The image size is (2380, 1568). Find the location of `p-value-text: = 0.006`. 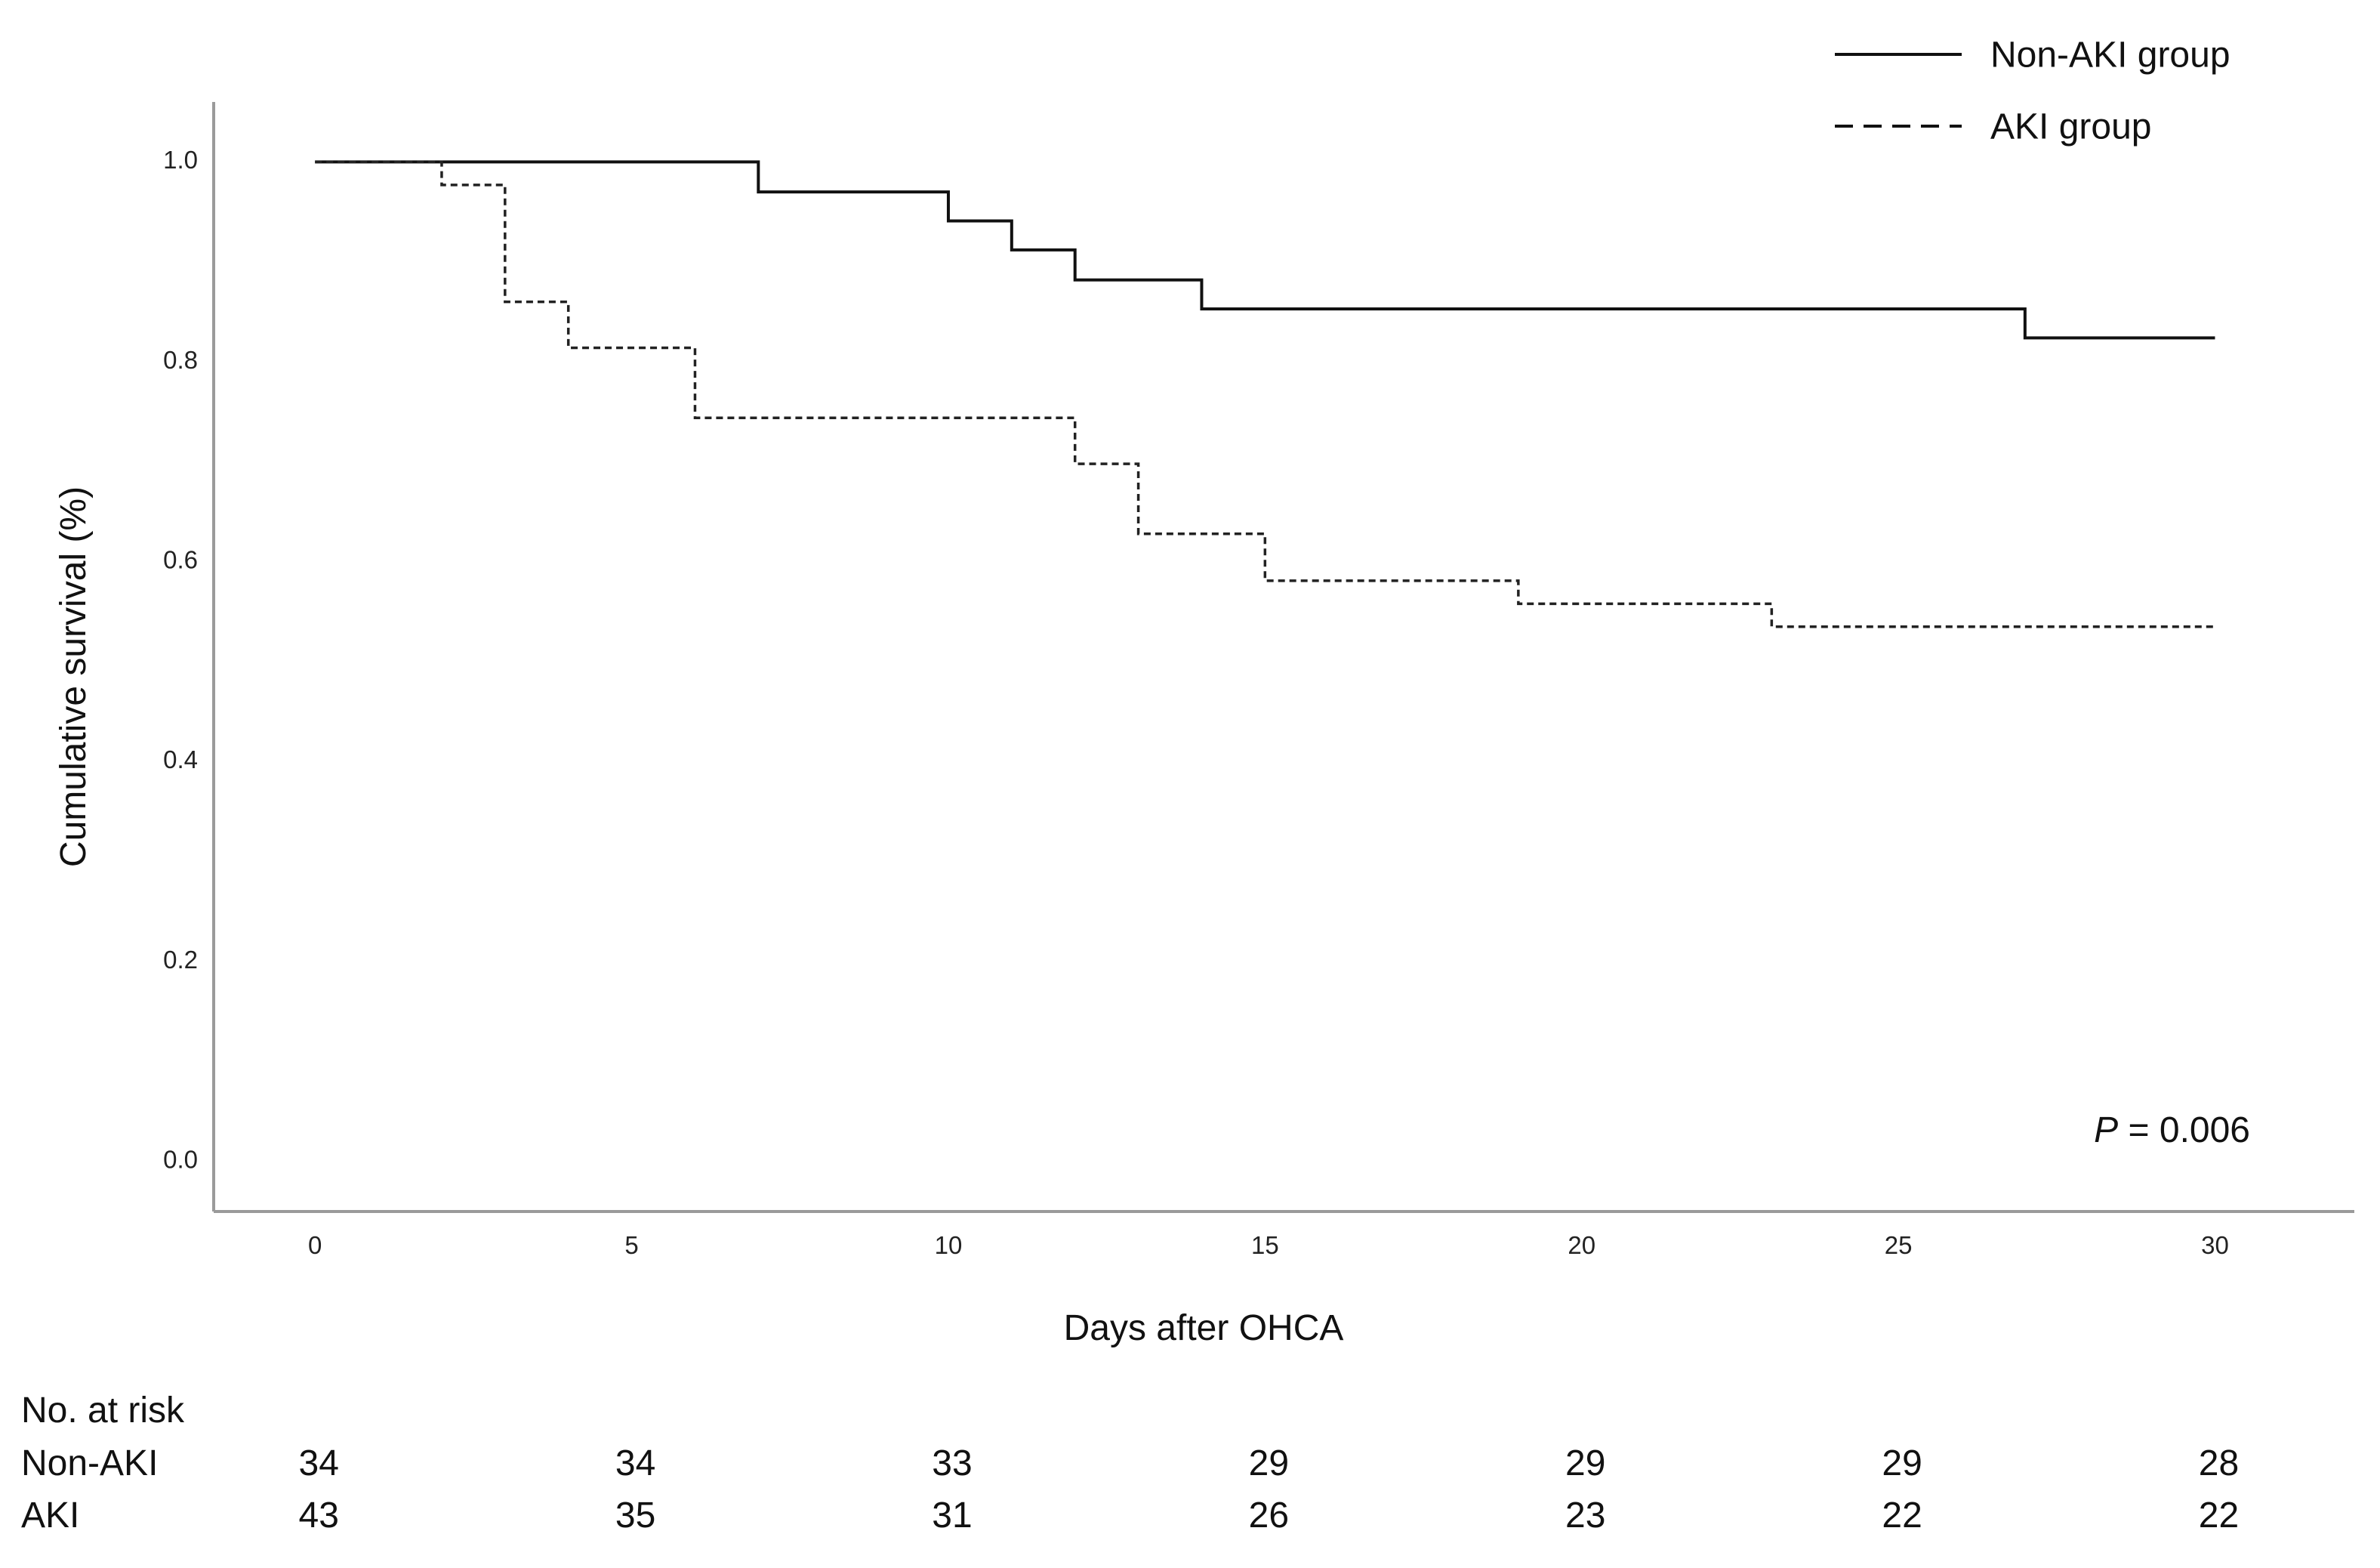

p-value-text: = 0.006 is located at coordinates (2184, 1130).